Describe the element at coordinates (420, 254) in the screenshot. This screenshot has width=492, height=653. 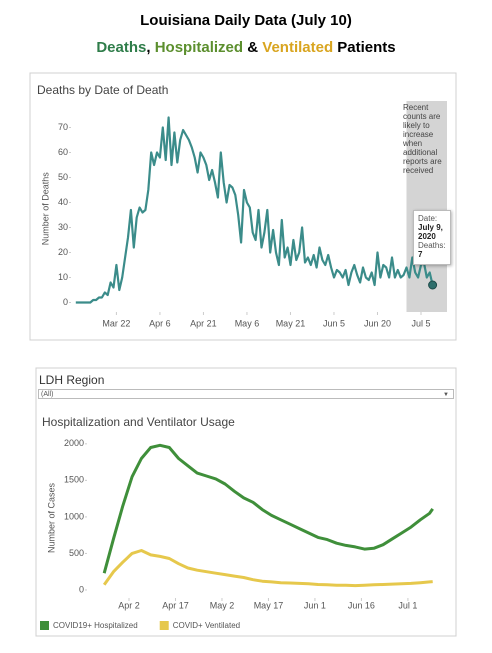
I see `tooltip-value: 7` at that location.